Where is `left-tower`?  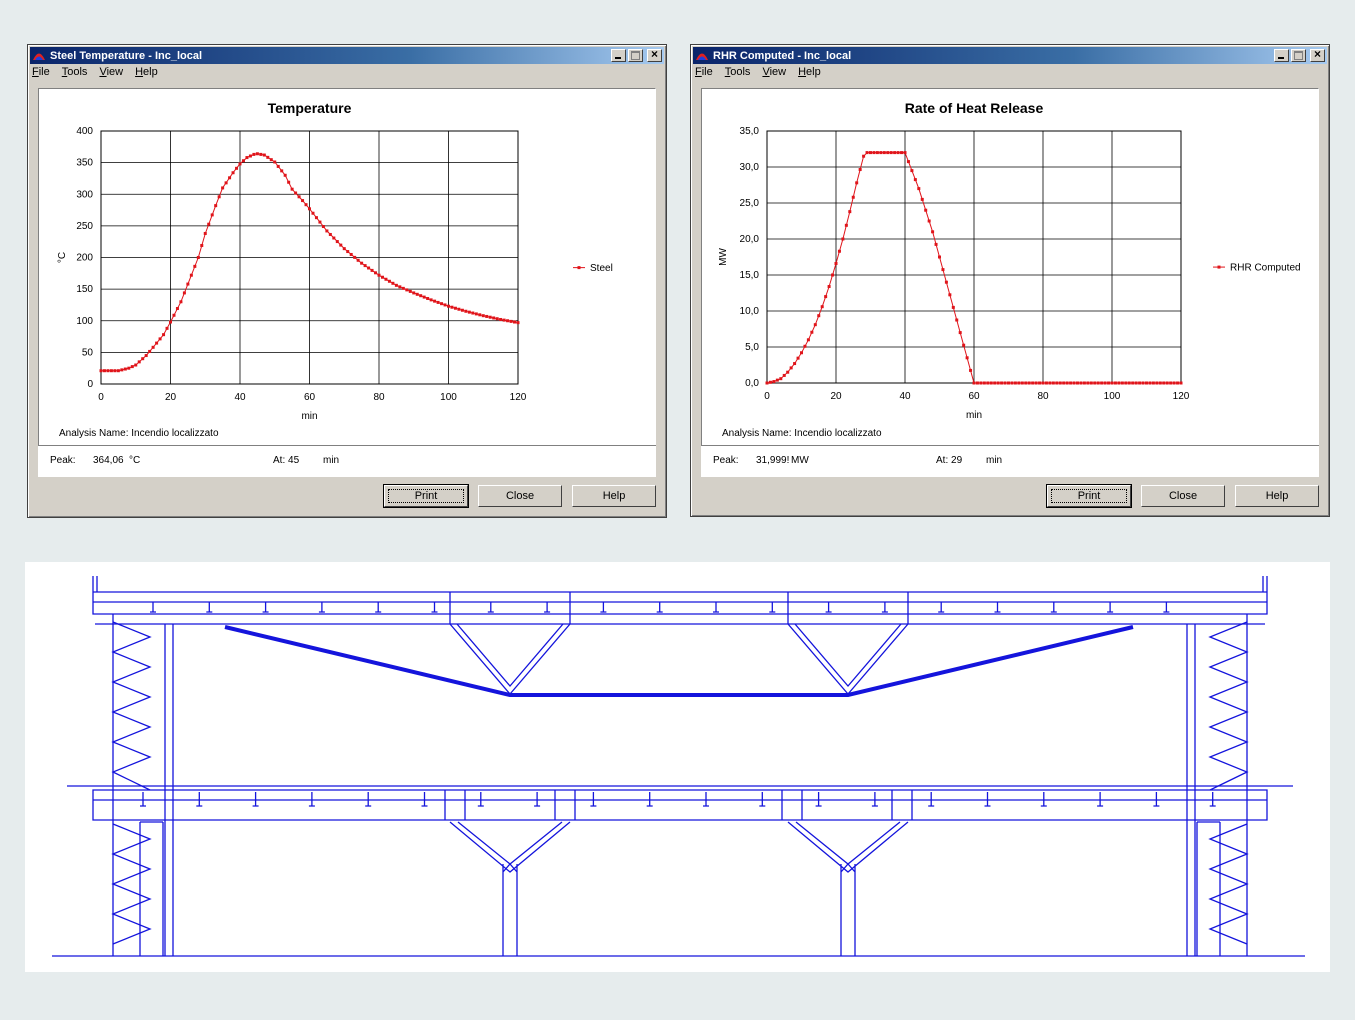 left-tower is located at coordinates (143, 785).